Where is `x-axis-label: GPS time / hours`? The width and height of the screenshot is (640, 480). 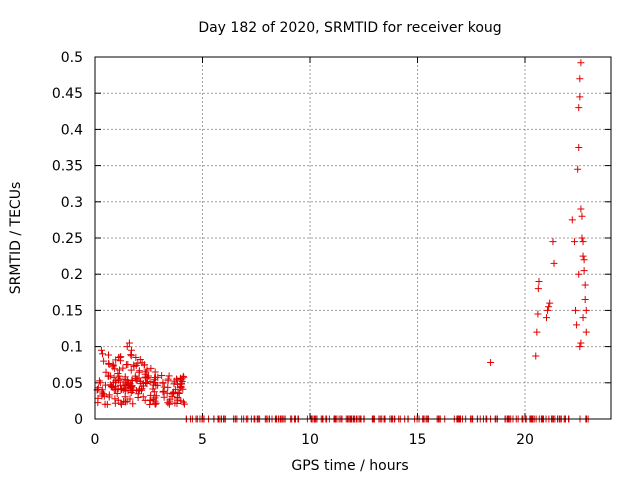 x-axis-label: GPS time / hours is located at coordinates (349, 466).